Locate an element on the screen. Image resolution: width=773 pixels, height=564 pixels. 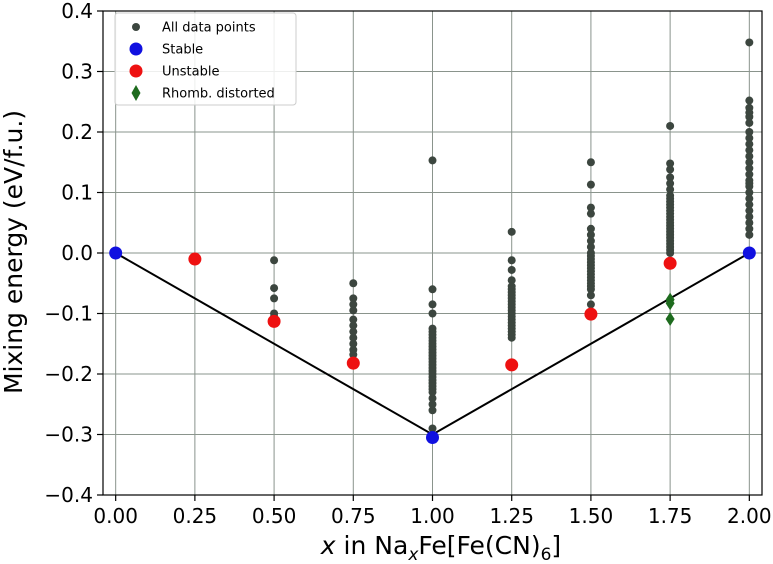
legend-marker-stable is located at coordinates (136, 49).